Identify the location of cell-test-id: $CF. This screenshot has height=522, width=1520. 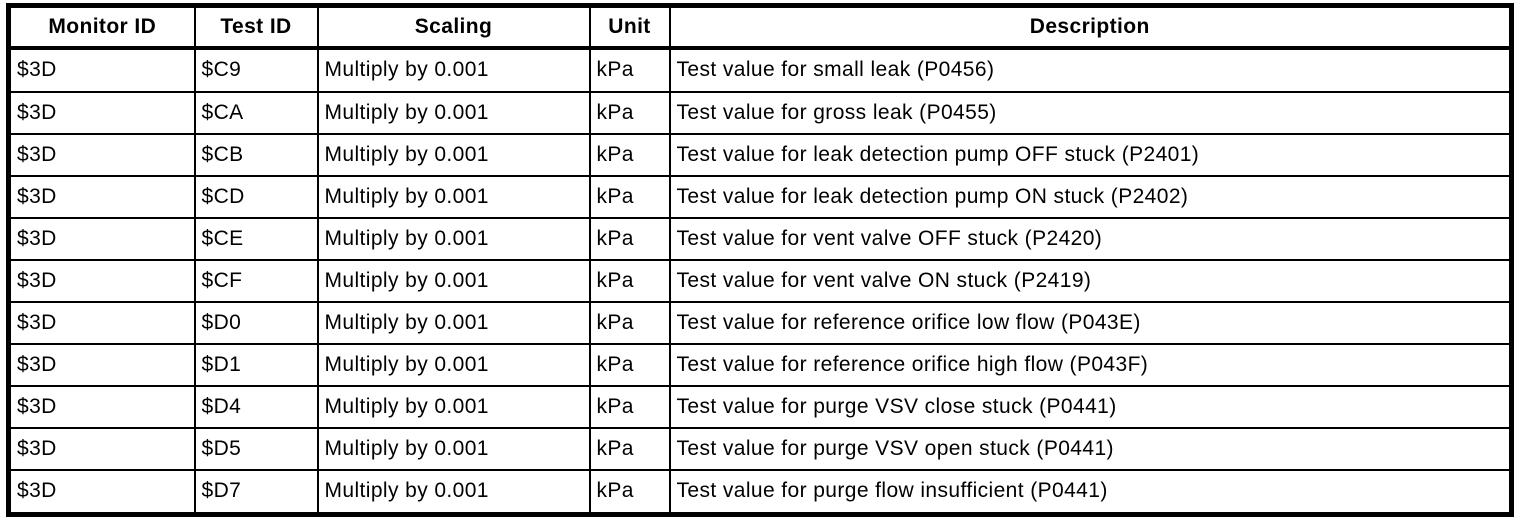
(256, 280).